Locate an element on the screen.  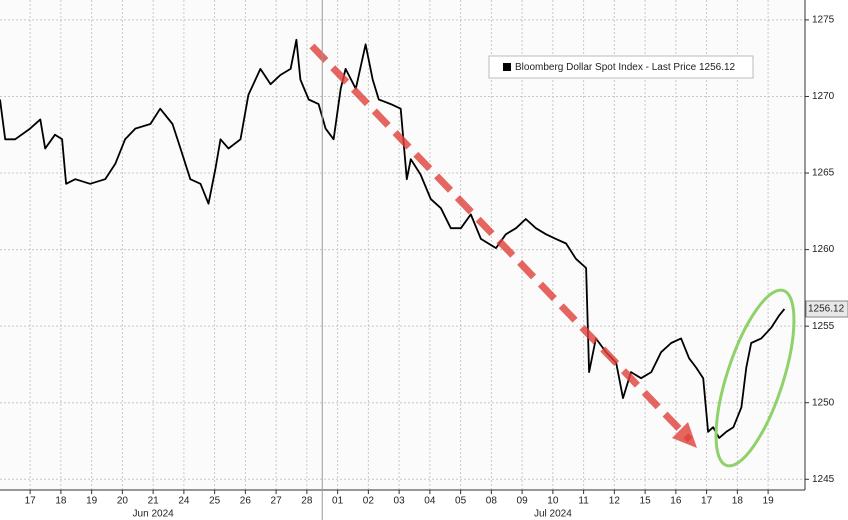
x-tick-label: 09 is located at coordinates (523, 501).